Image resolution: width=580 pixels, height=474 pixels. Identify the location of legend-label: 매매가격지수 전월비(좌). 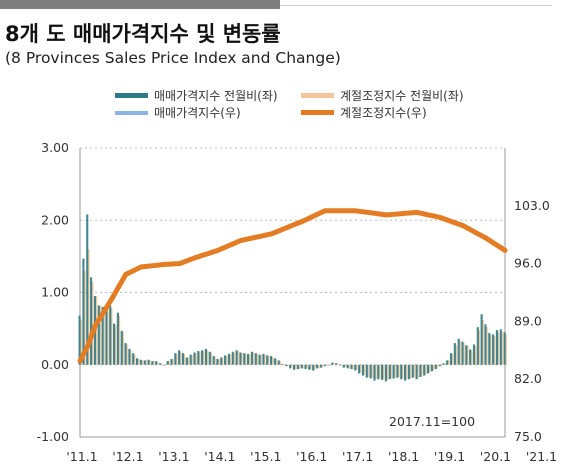
(216, 96).